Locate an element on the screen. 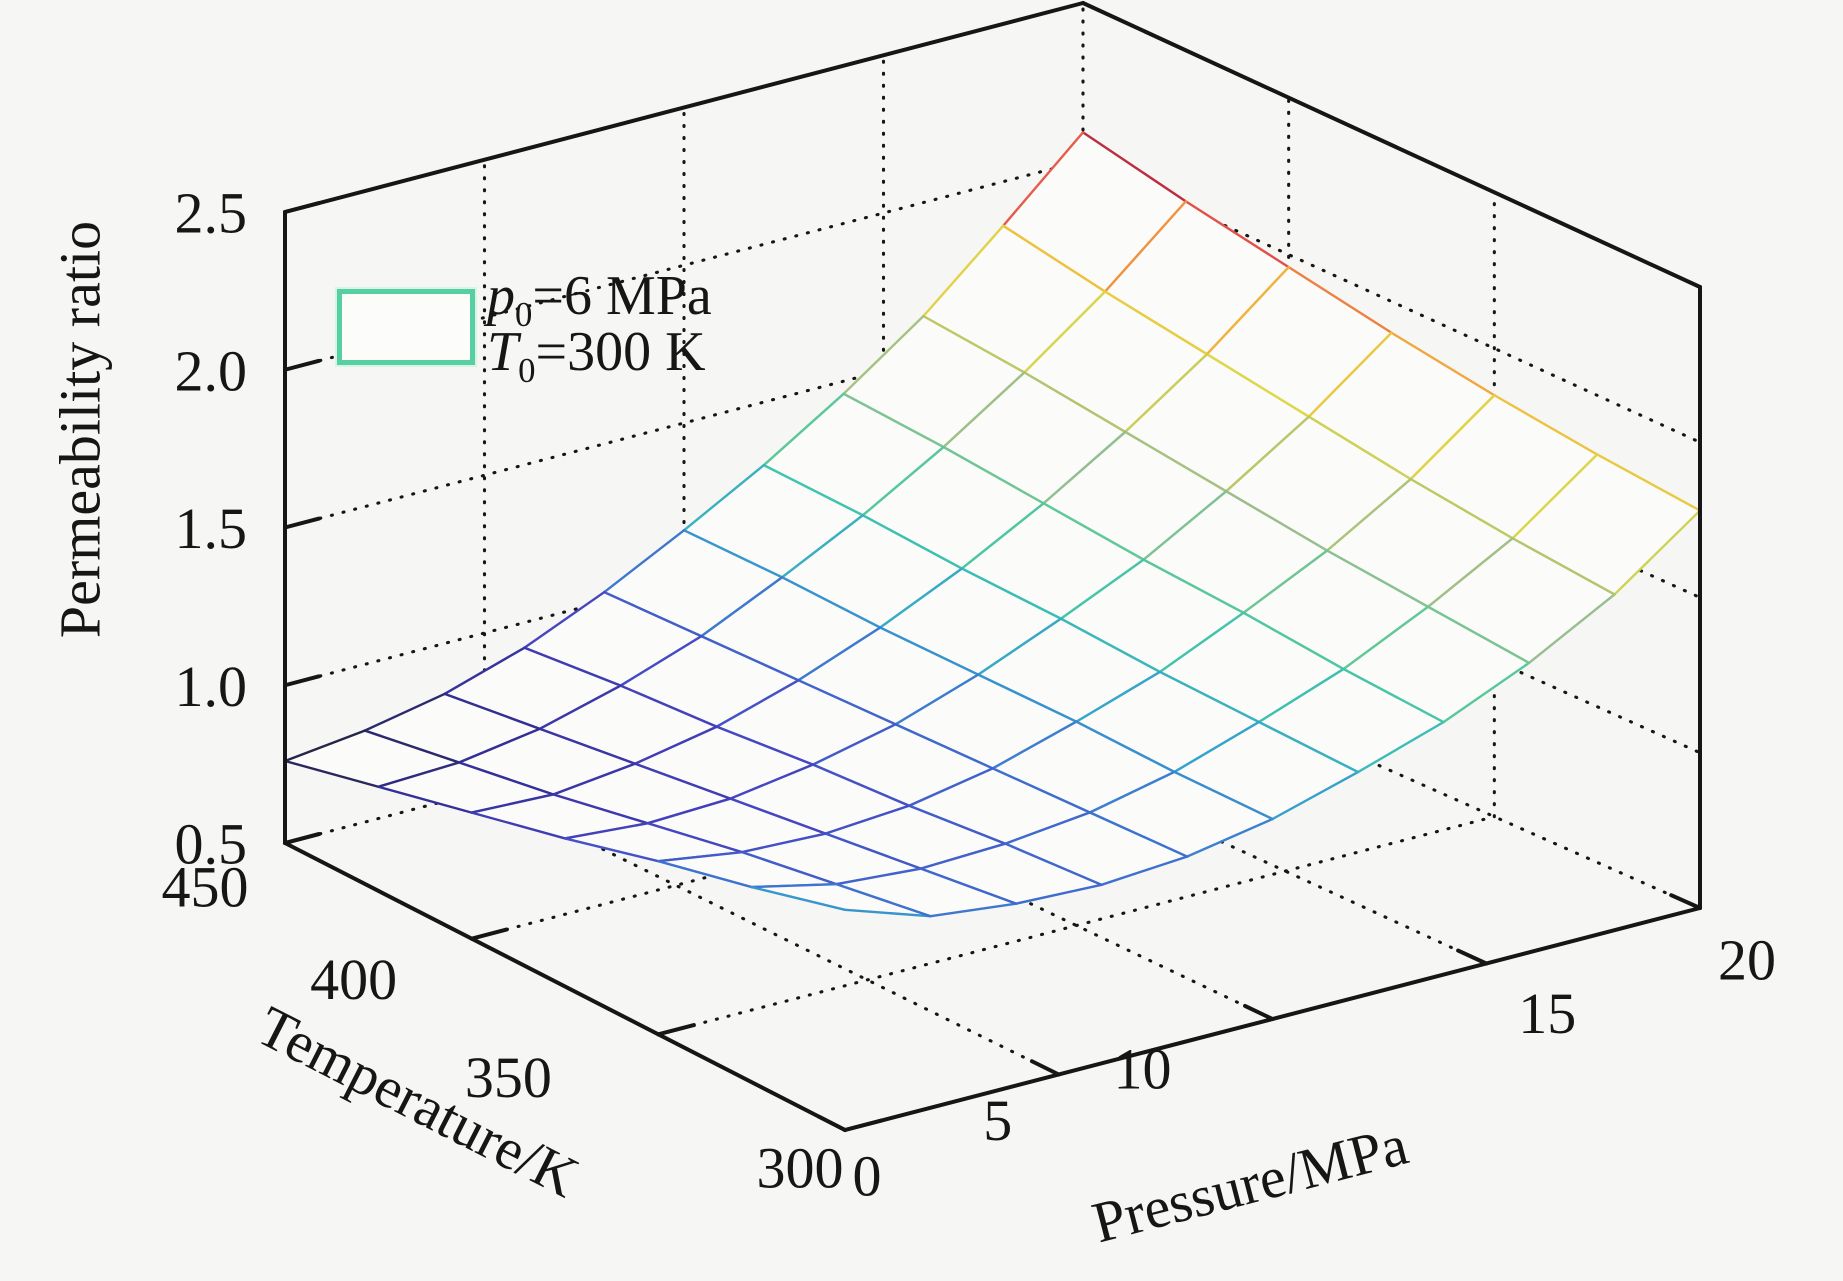  tick-label: 10 is located at coordinates (1143, 1069).